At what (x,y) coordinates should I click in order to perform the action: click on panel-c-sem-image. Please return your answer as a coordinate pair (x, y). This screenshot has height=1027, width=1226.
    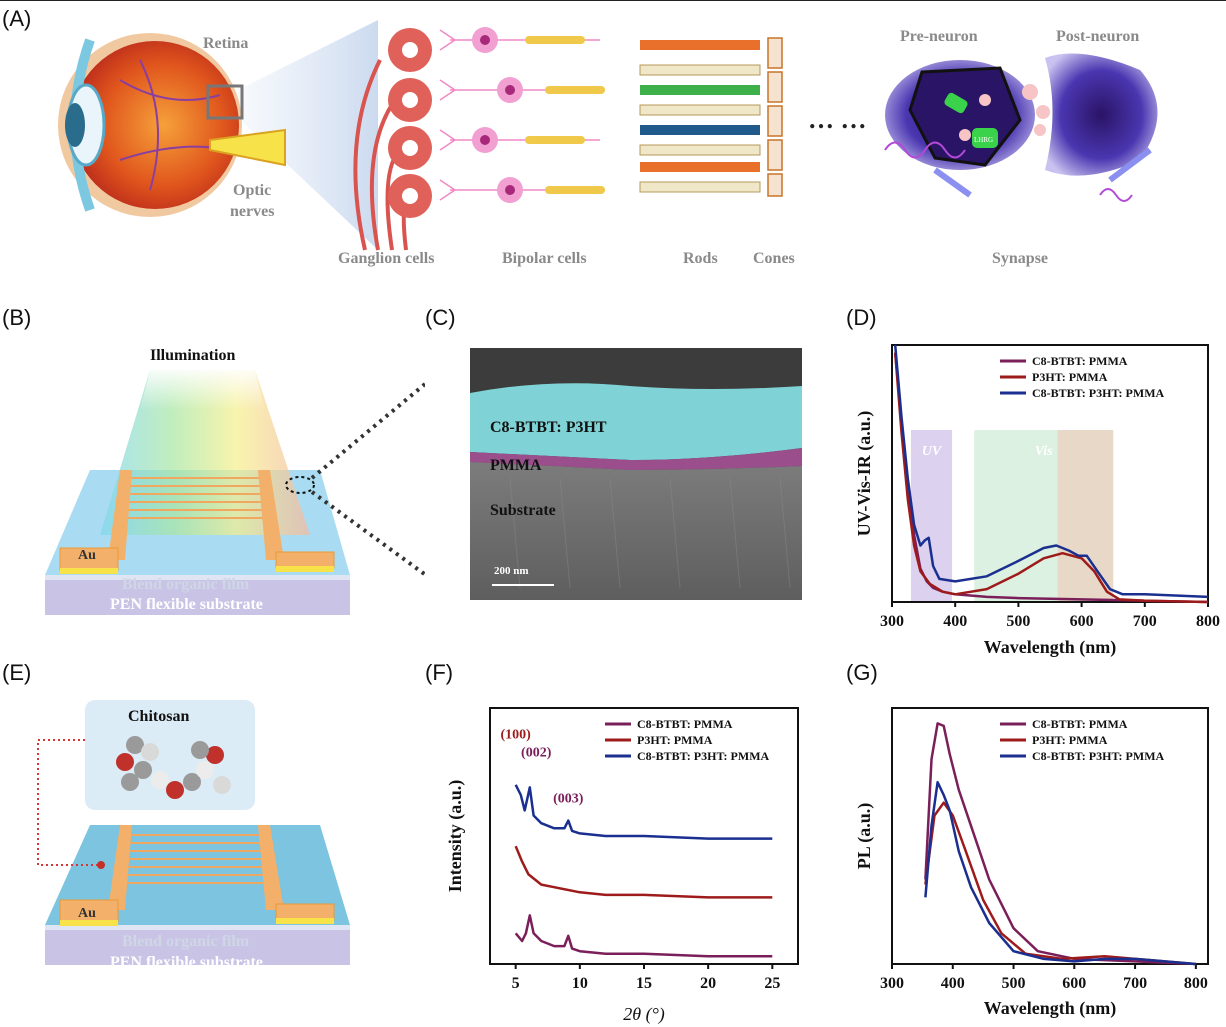
    Looking at the image, I should click on (636, 474).